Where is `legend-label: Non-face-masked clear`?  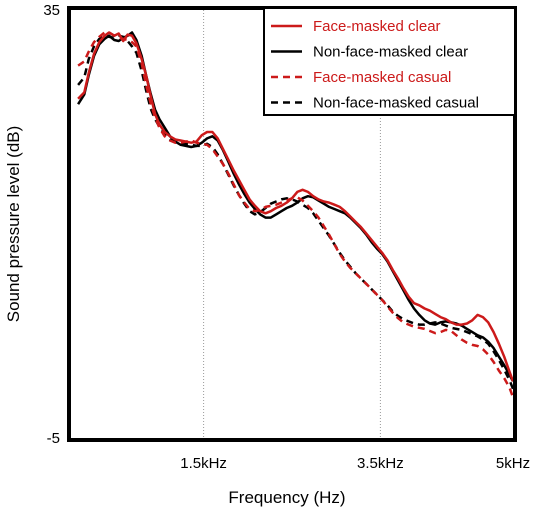
legend-label: Non-face-masked clear is located at coordinates (390, 52).